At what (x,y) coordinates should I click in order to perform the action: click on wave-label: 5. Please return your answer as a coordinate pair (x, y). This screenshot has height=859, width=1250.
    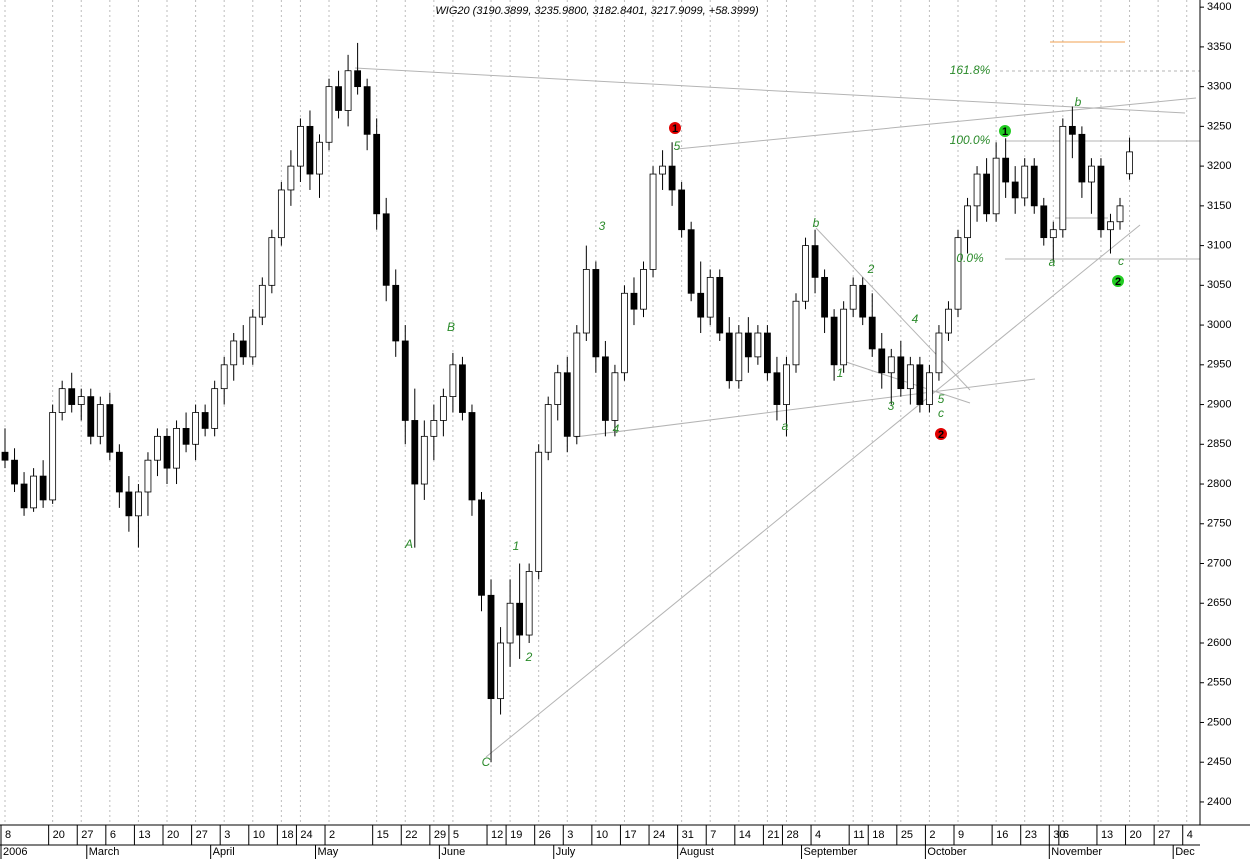
    Looking at the image, I should click on (941, 399).